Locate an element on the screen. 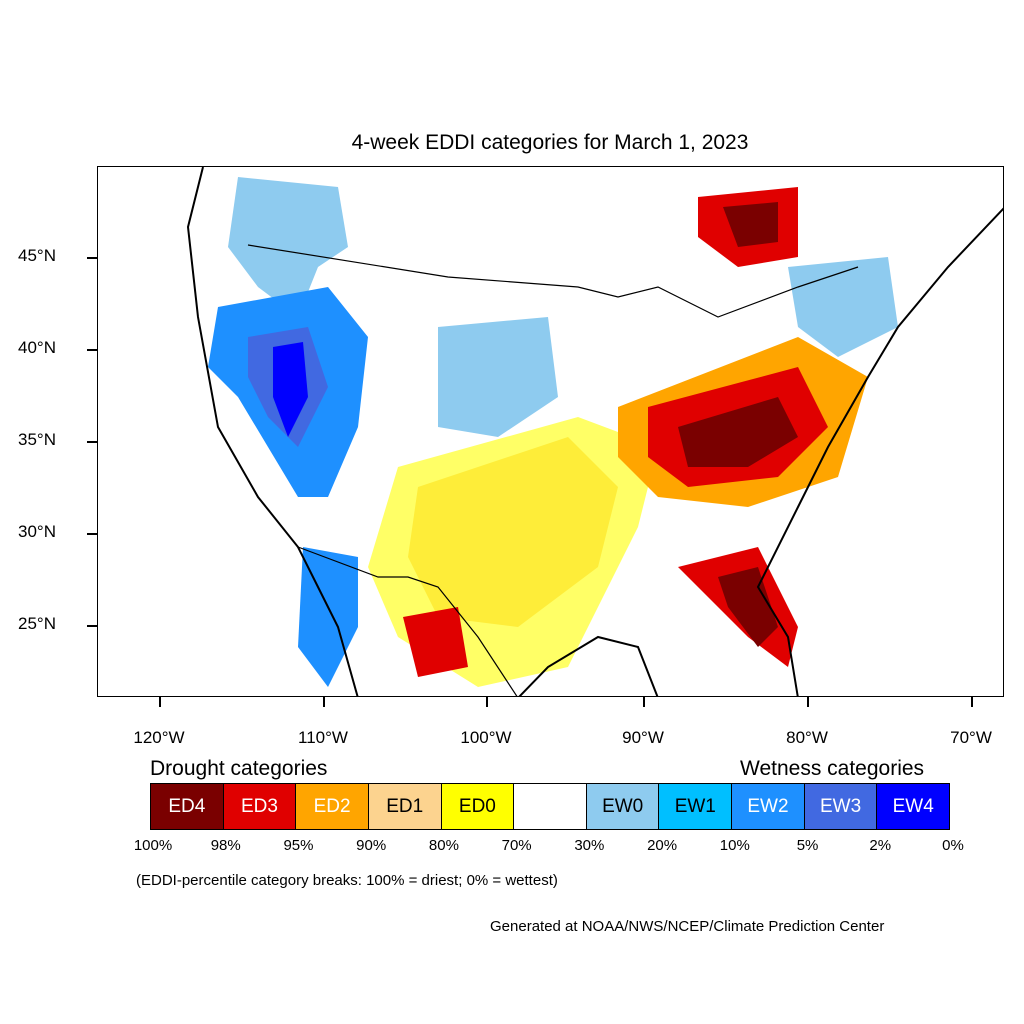 The height and width of the screenshot is (1024, 1024). legend-box-ed2: ED2 is located at coordinates (332, 806).